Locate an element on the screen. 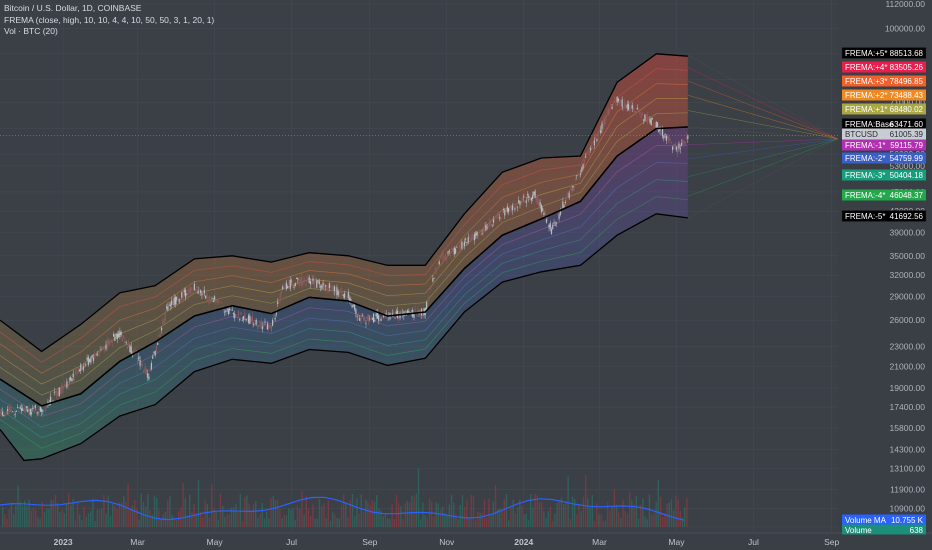 The height and width of the screenshot is (550, 932). projection-line is located at coordinates (763, 149).